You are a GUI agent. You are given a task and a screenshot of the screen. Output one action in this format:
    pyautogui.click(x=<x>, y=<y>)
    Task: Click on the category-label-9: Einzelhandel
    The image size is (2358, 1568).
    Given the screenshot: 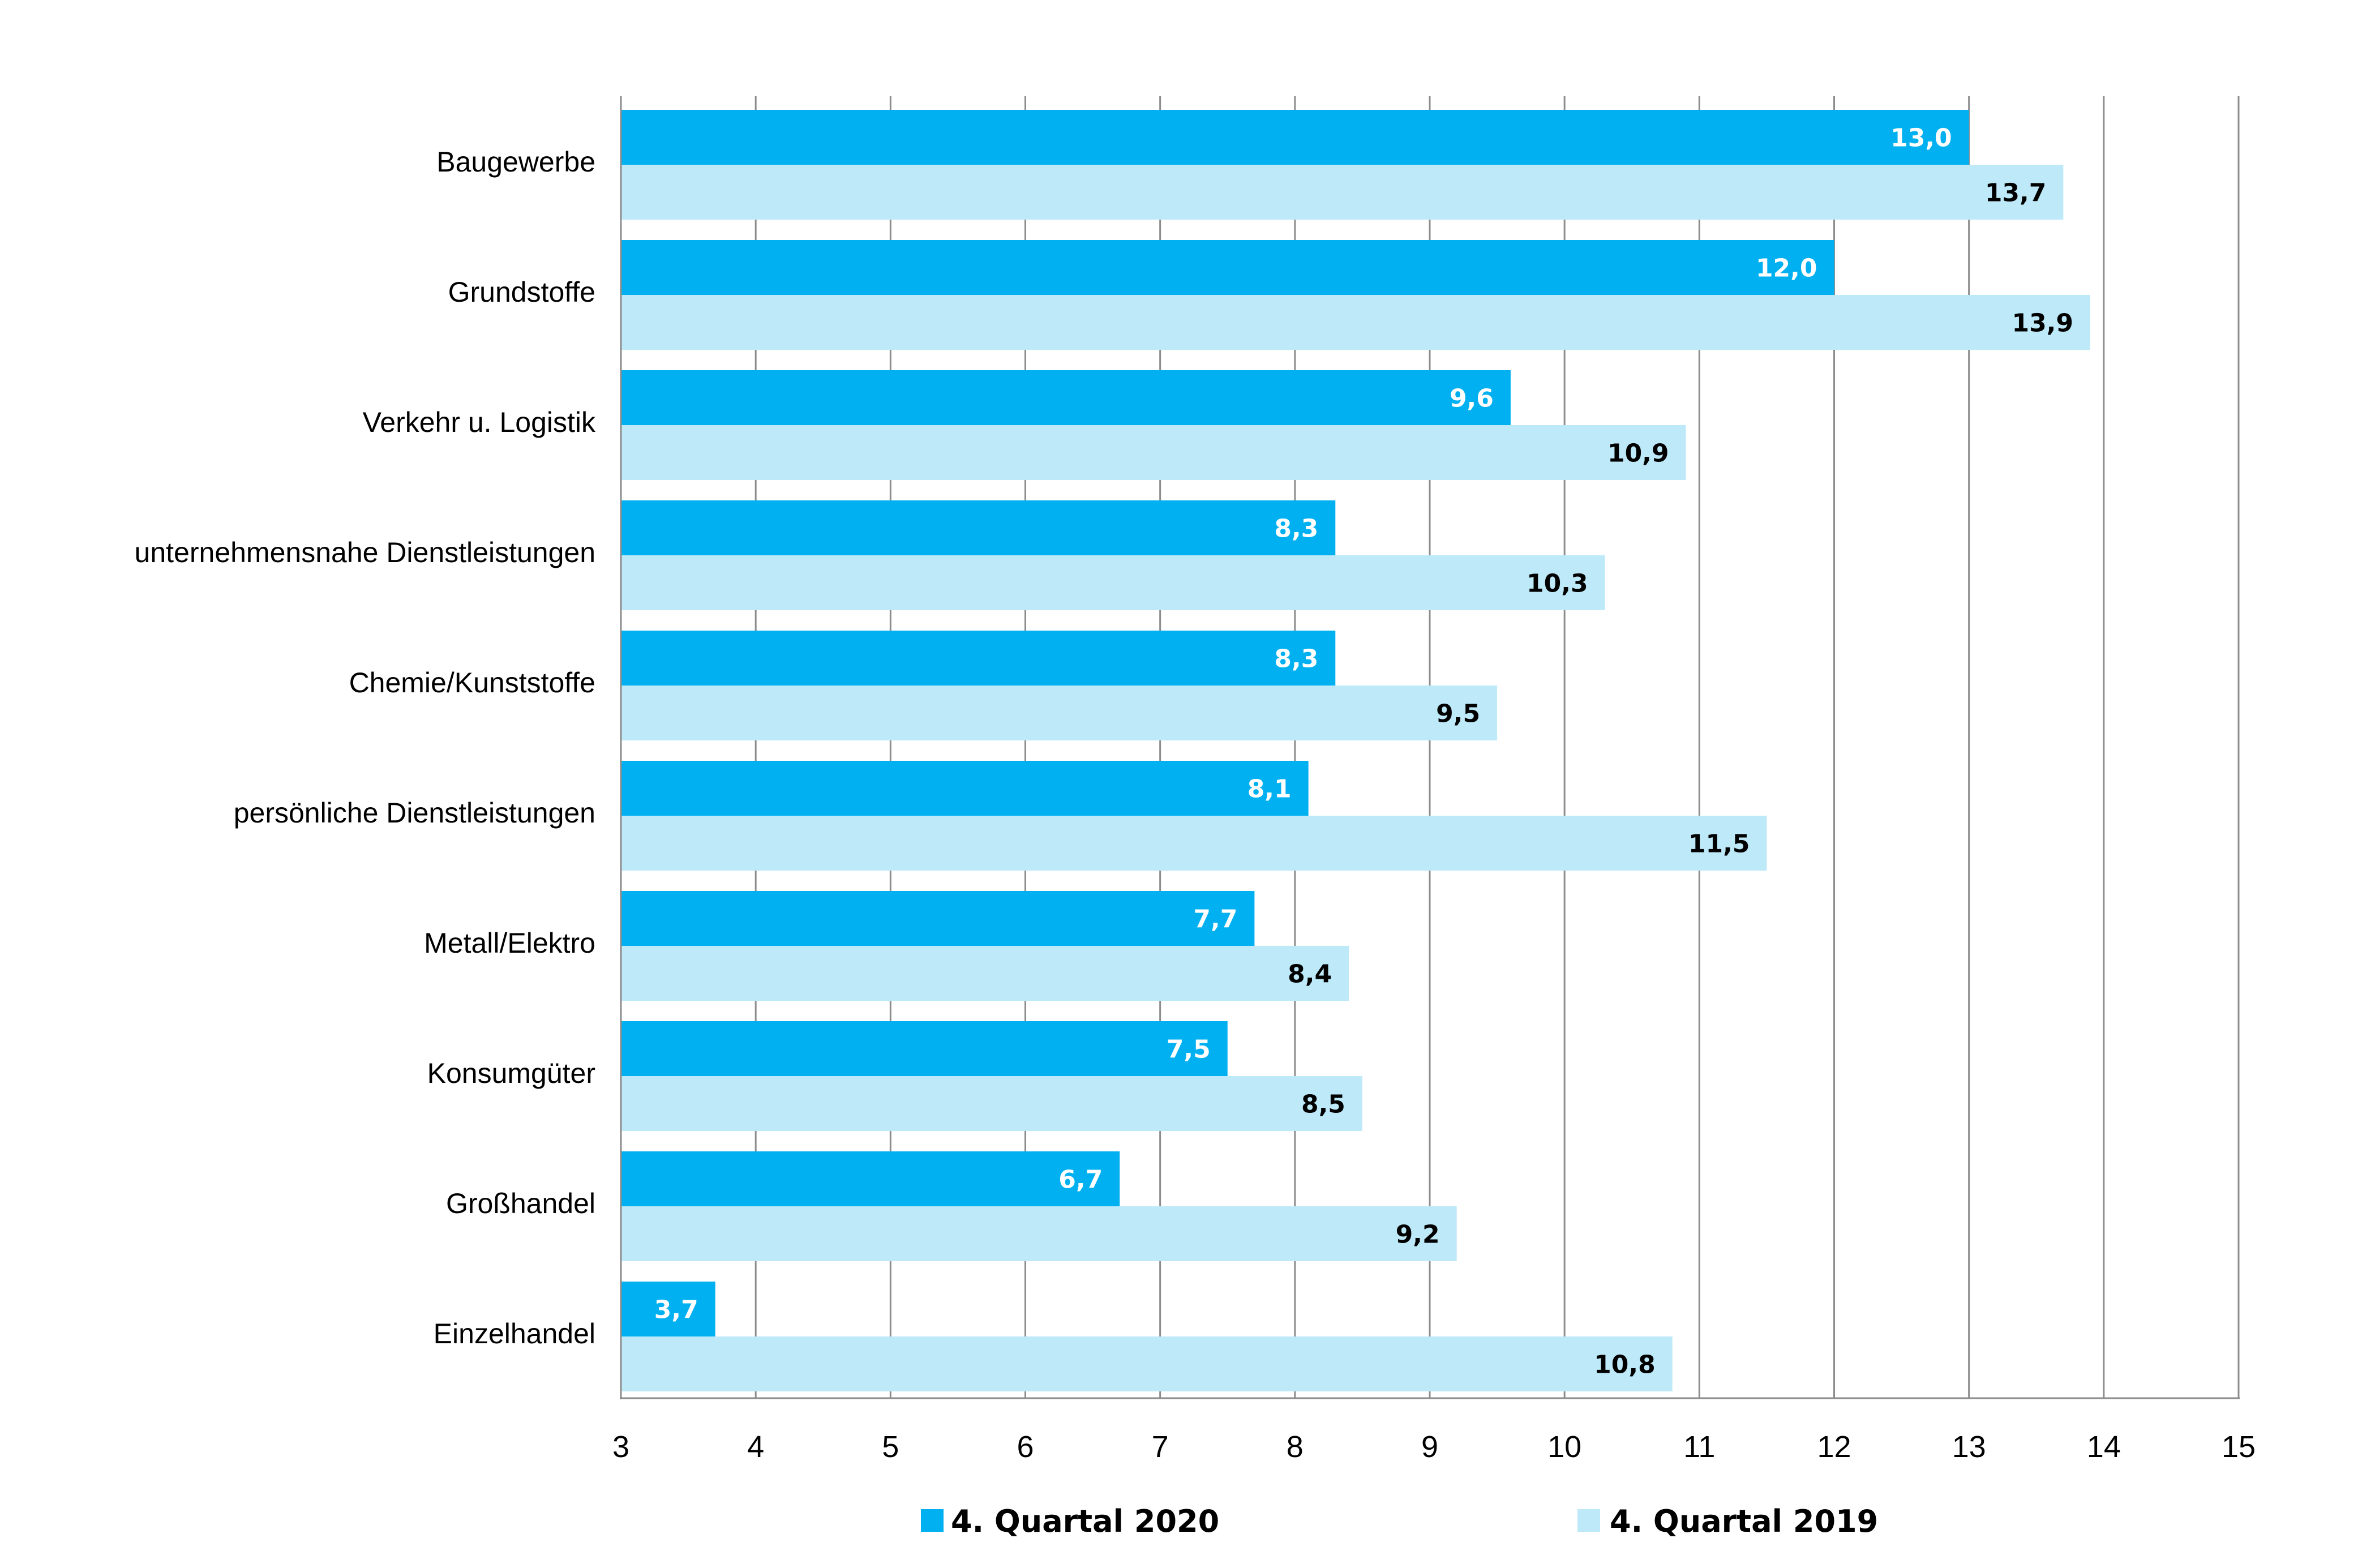 What is the action you would take?
    pyautogui.click(x=514, y=1334)
    